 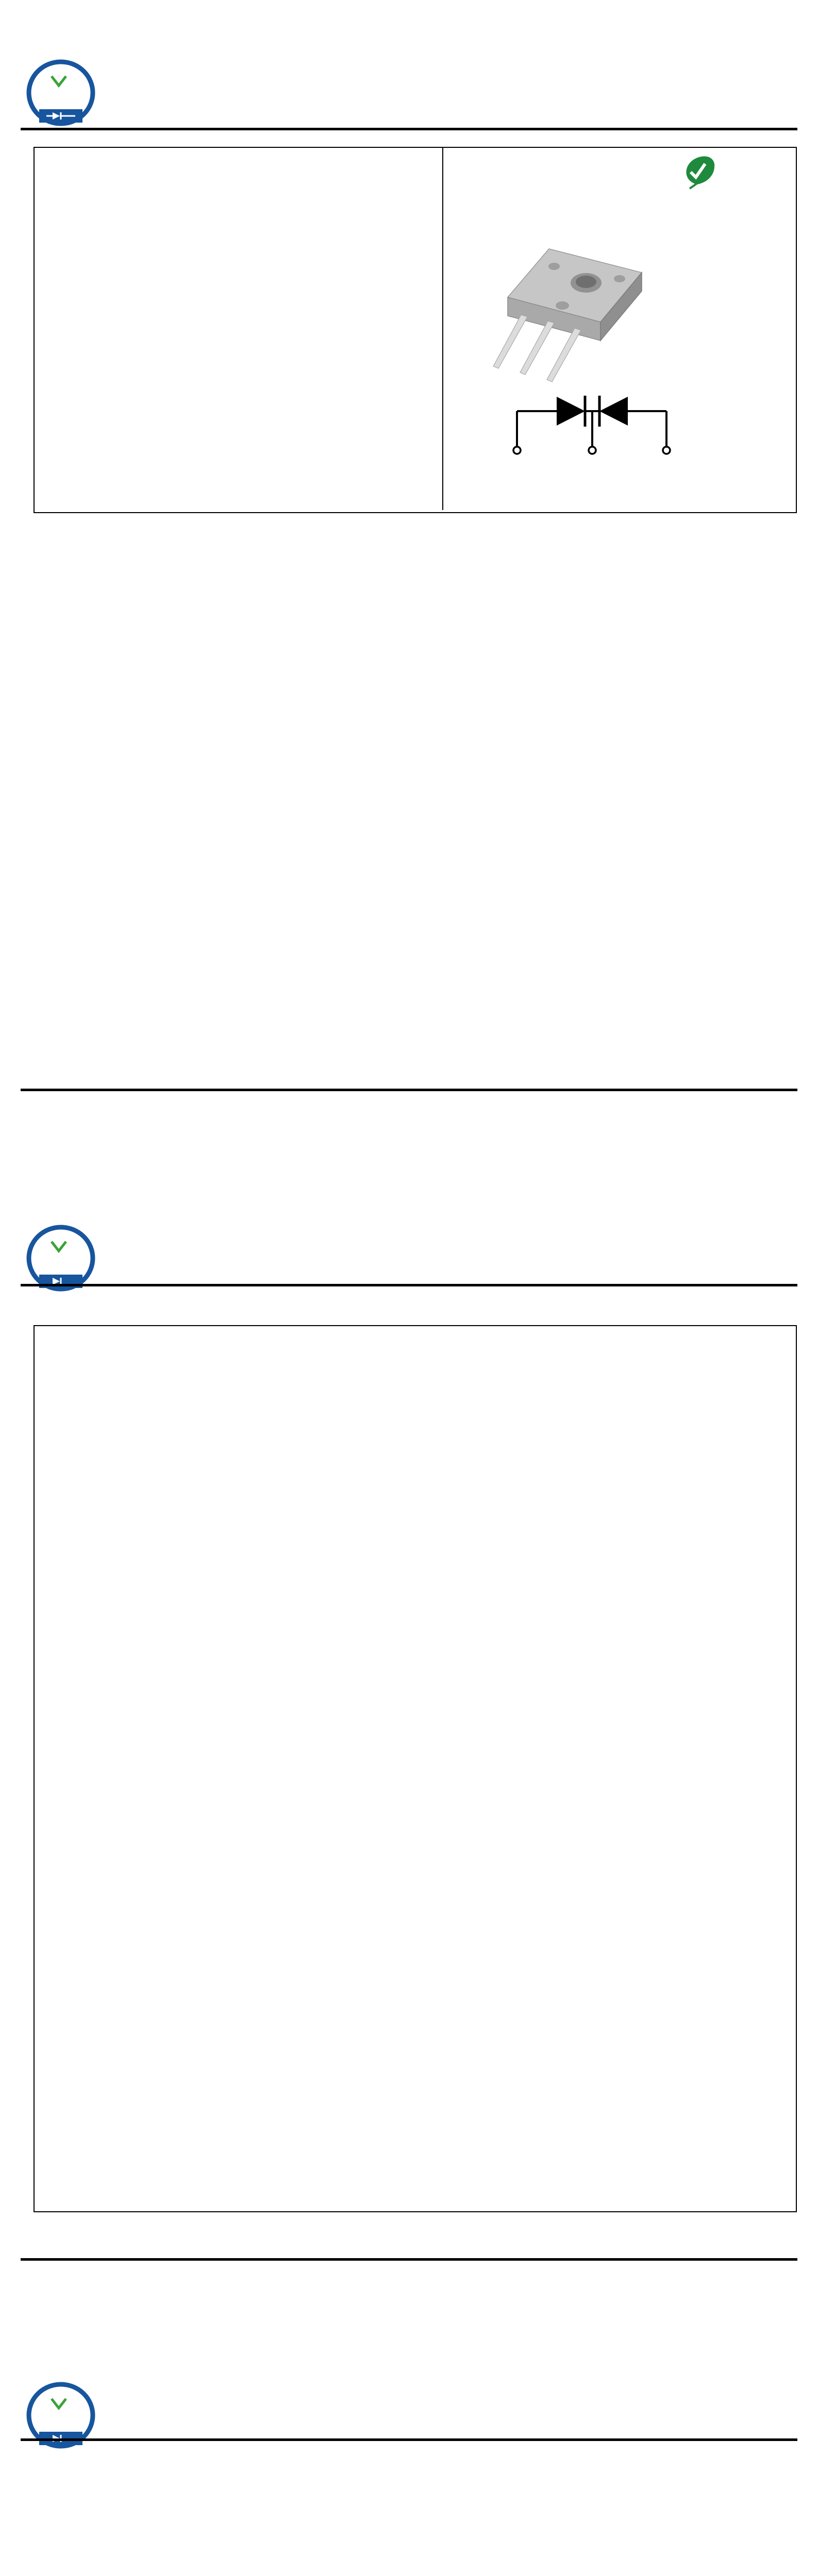 I want to click on pkg-lead3, so click(x=563, y=355).